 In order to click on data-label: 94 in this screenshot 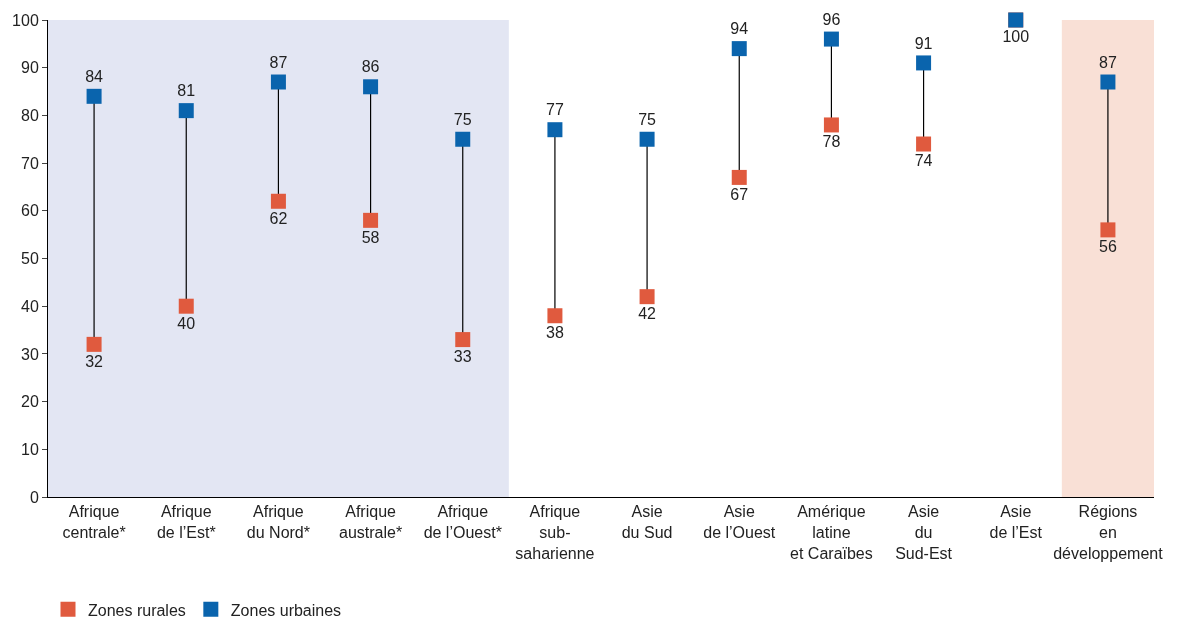, I will do `click(739, 29)`.